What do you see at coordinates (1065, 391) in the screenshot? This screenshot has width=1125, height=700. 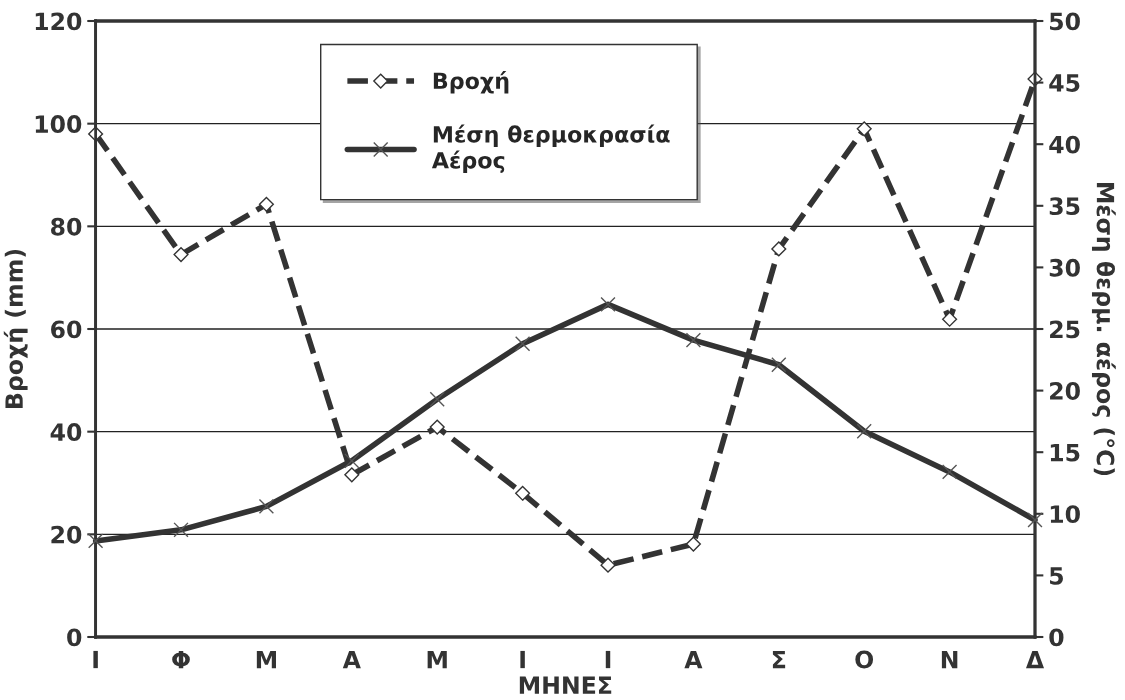 I see `y2-tick-label: 20` at bounding box center [1065, 391].